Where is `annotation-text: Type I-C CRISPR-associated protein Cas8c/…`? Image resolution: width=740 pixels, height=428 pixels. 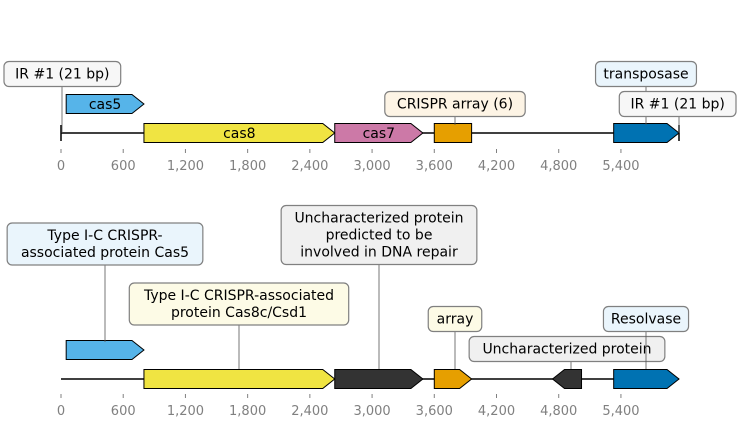
annotation-text: Type I-C CRISPR-associated protein Cas8c/… is located at coordinates (238, 304).